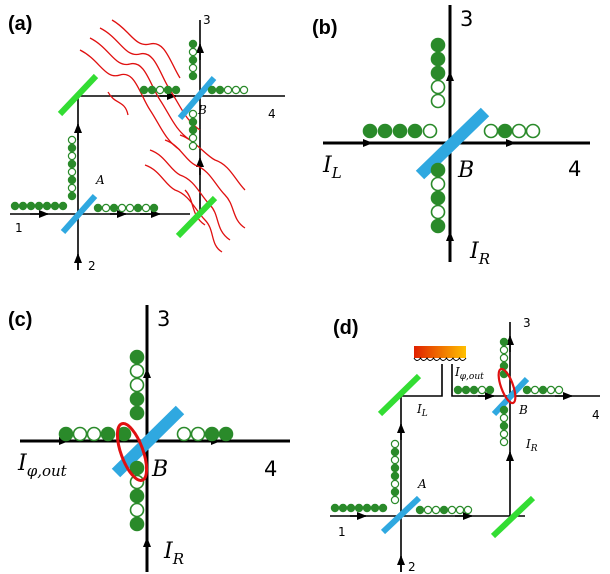  What do you see at coordinates (469, 373) in the screenshot?
I see `Iphi-out-label: Iφ,out` at bounding box center [469, 373].